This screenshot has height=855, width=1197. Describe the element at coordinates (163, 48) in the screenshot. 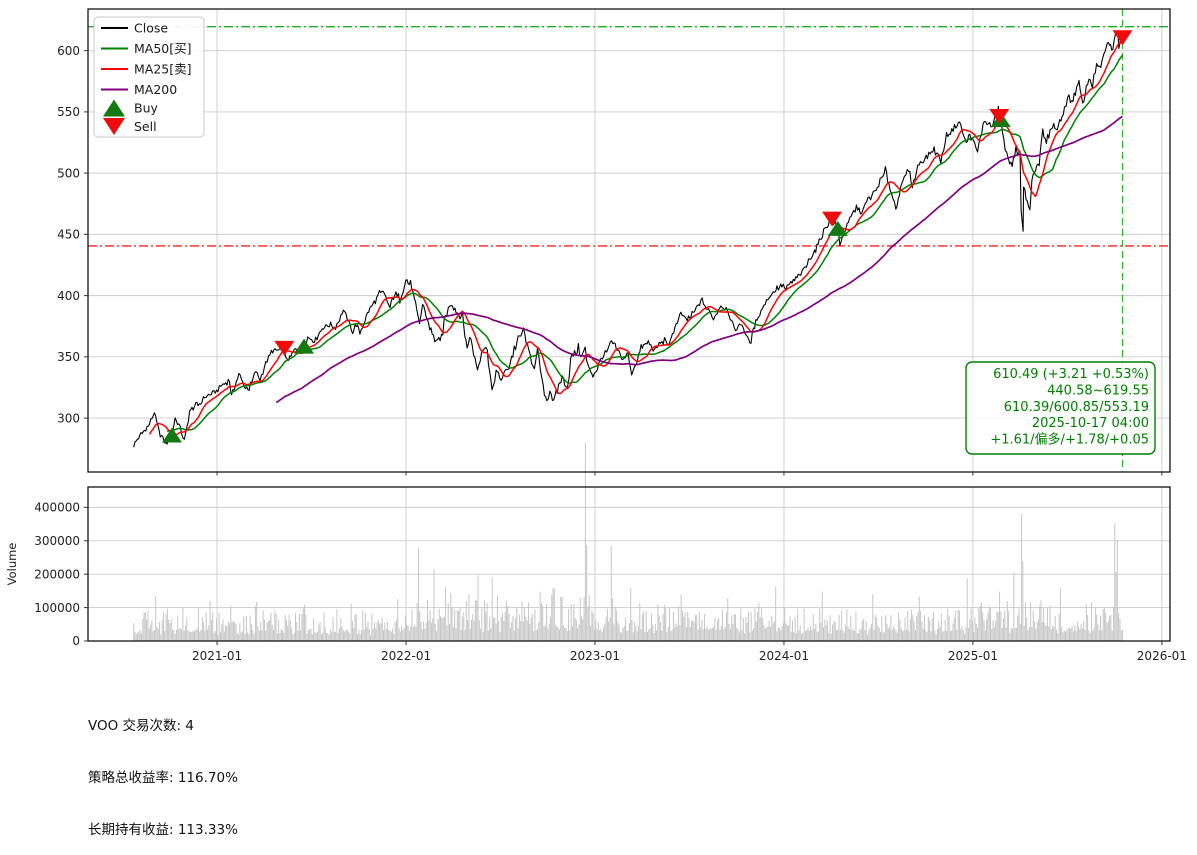

I see `legend-label: MA50[买]` at that location.